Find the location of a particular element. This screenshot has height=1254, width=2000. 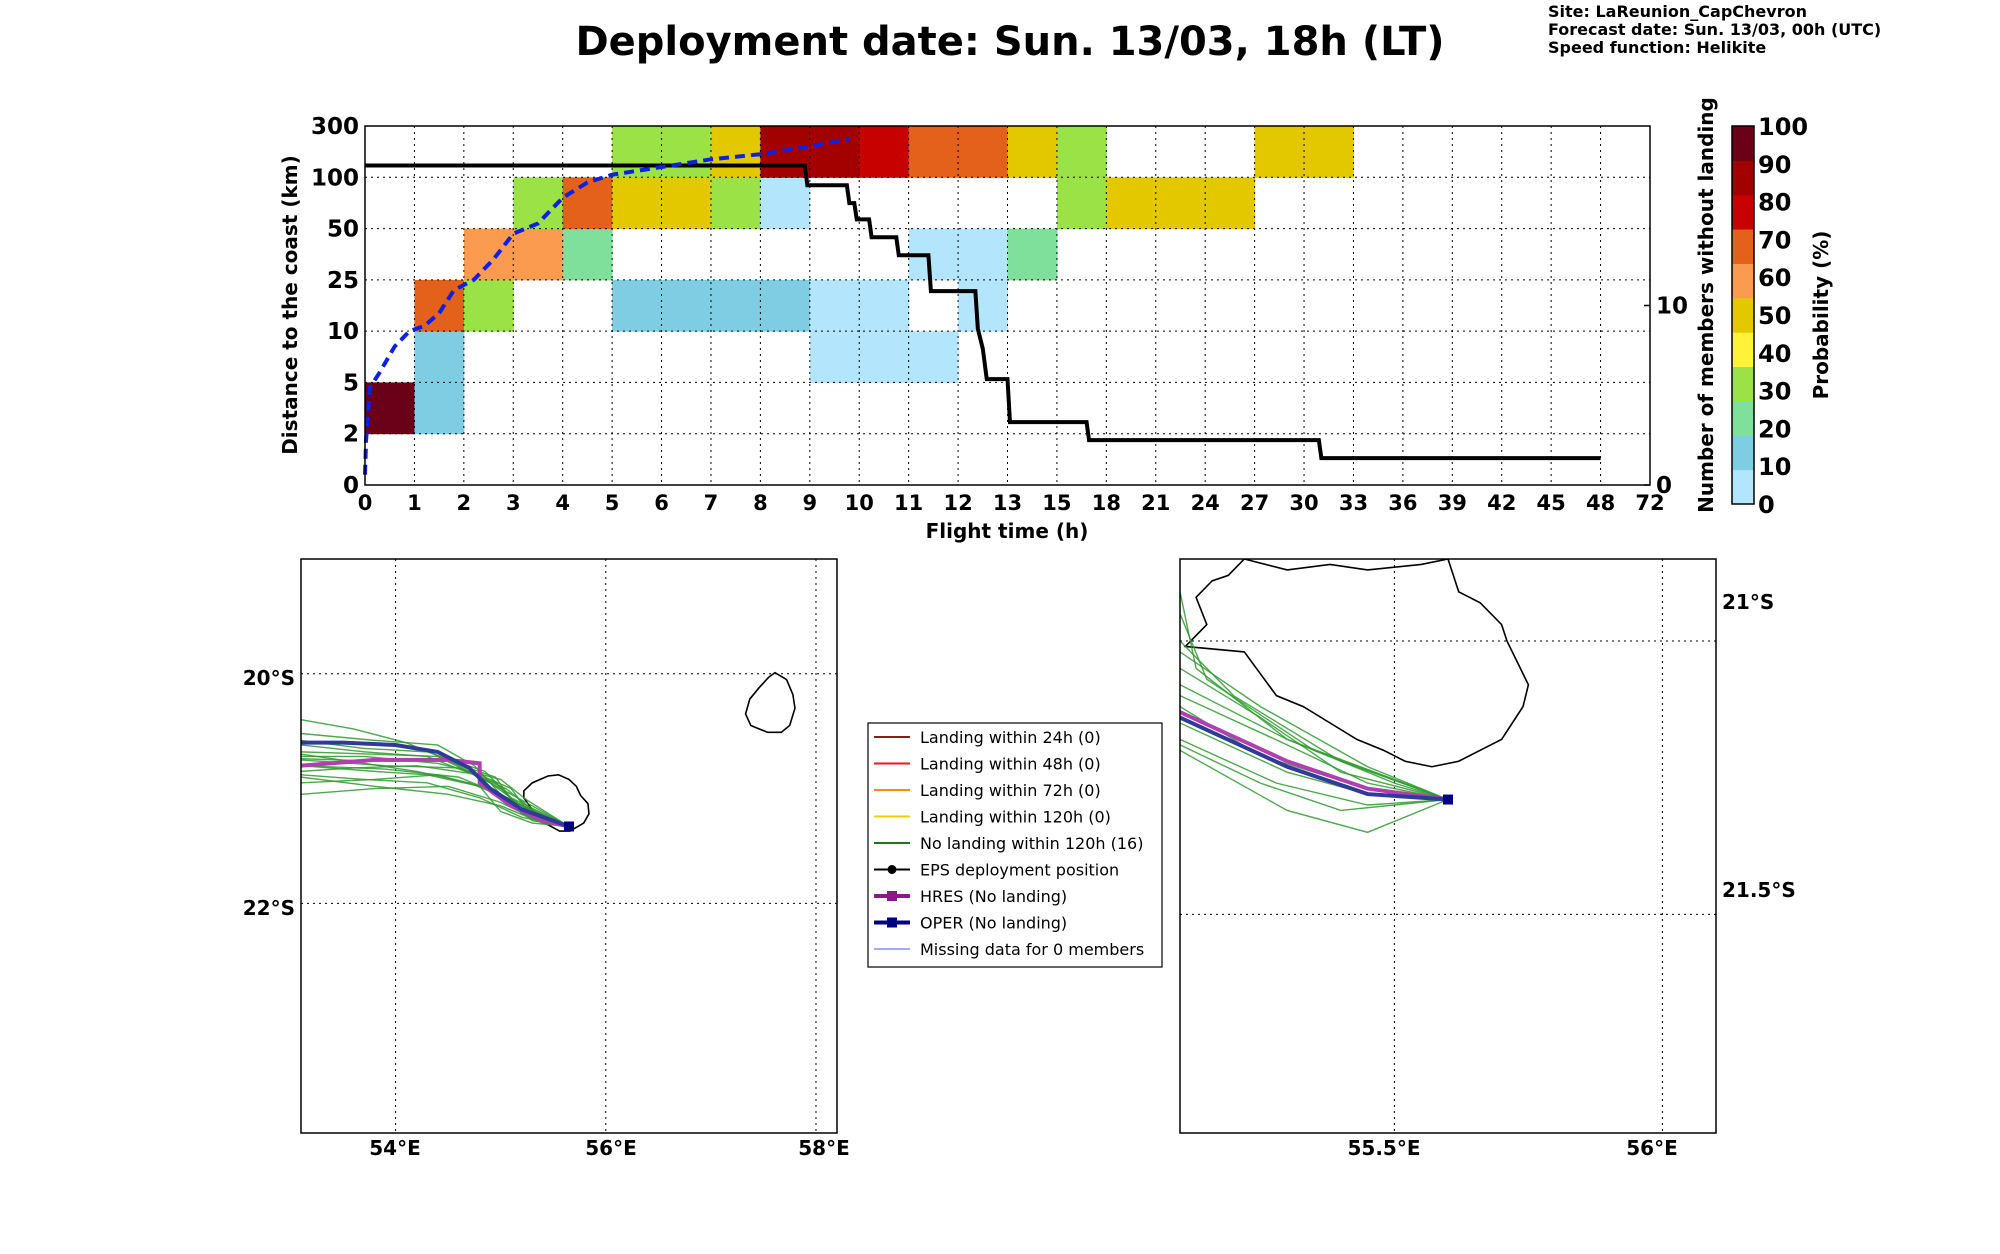

map-zoomed-reunion-coastline is located at coordinates (1356, 663).